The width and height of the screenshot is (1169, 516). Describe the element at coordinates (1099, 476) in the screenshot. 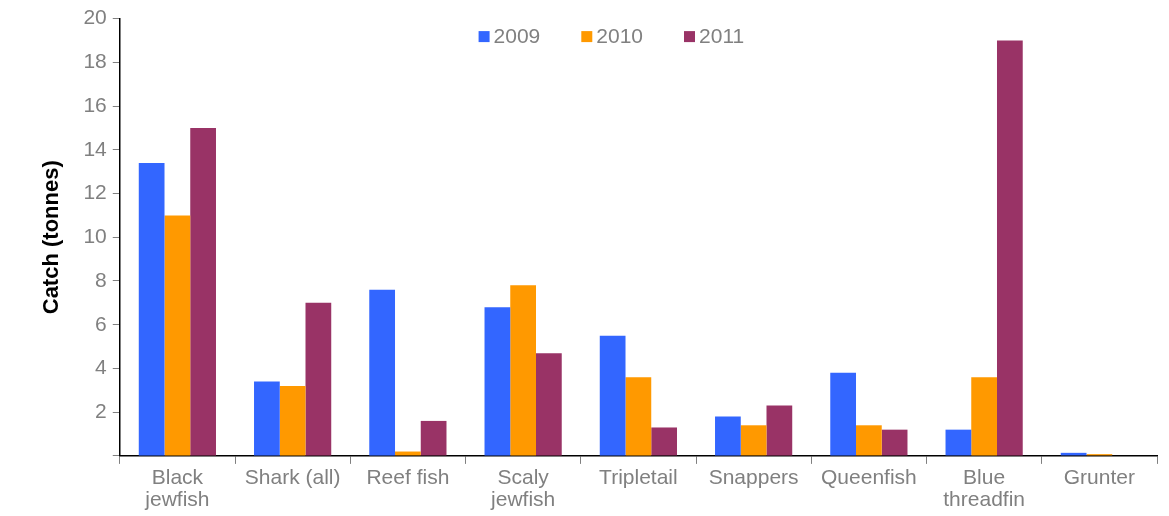

I see `x-tick-label: Grunter` at that location.